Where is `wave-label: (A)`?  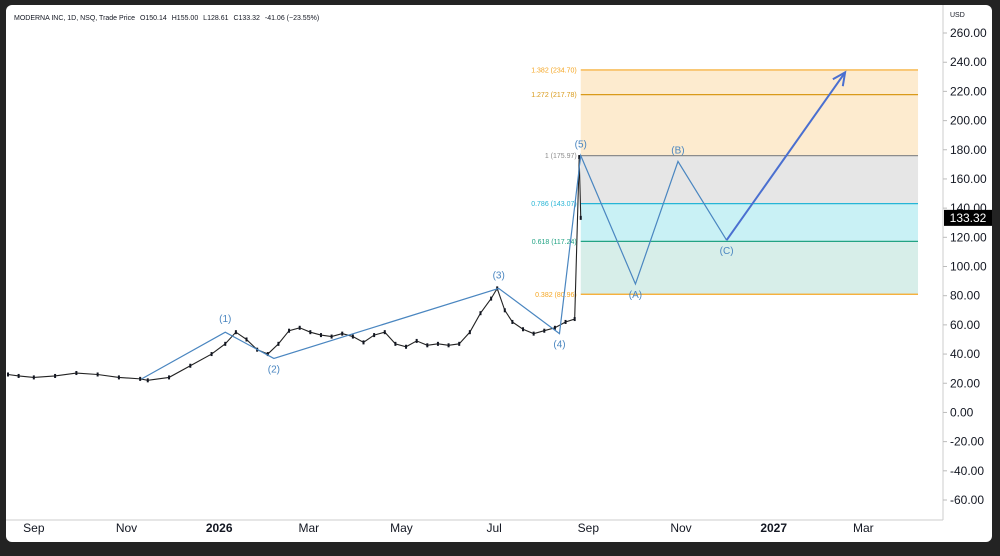 wave-label: (A) is located at coordinates (635, 295).